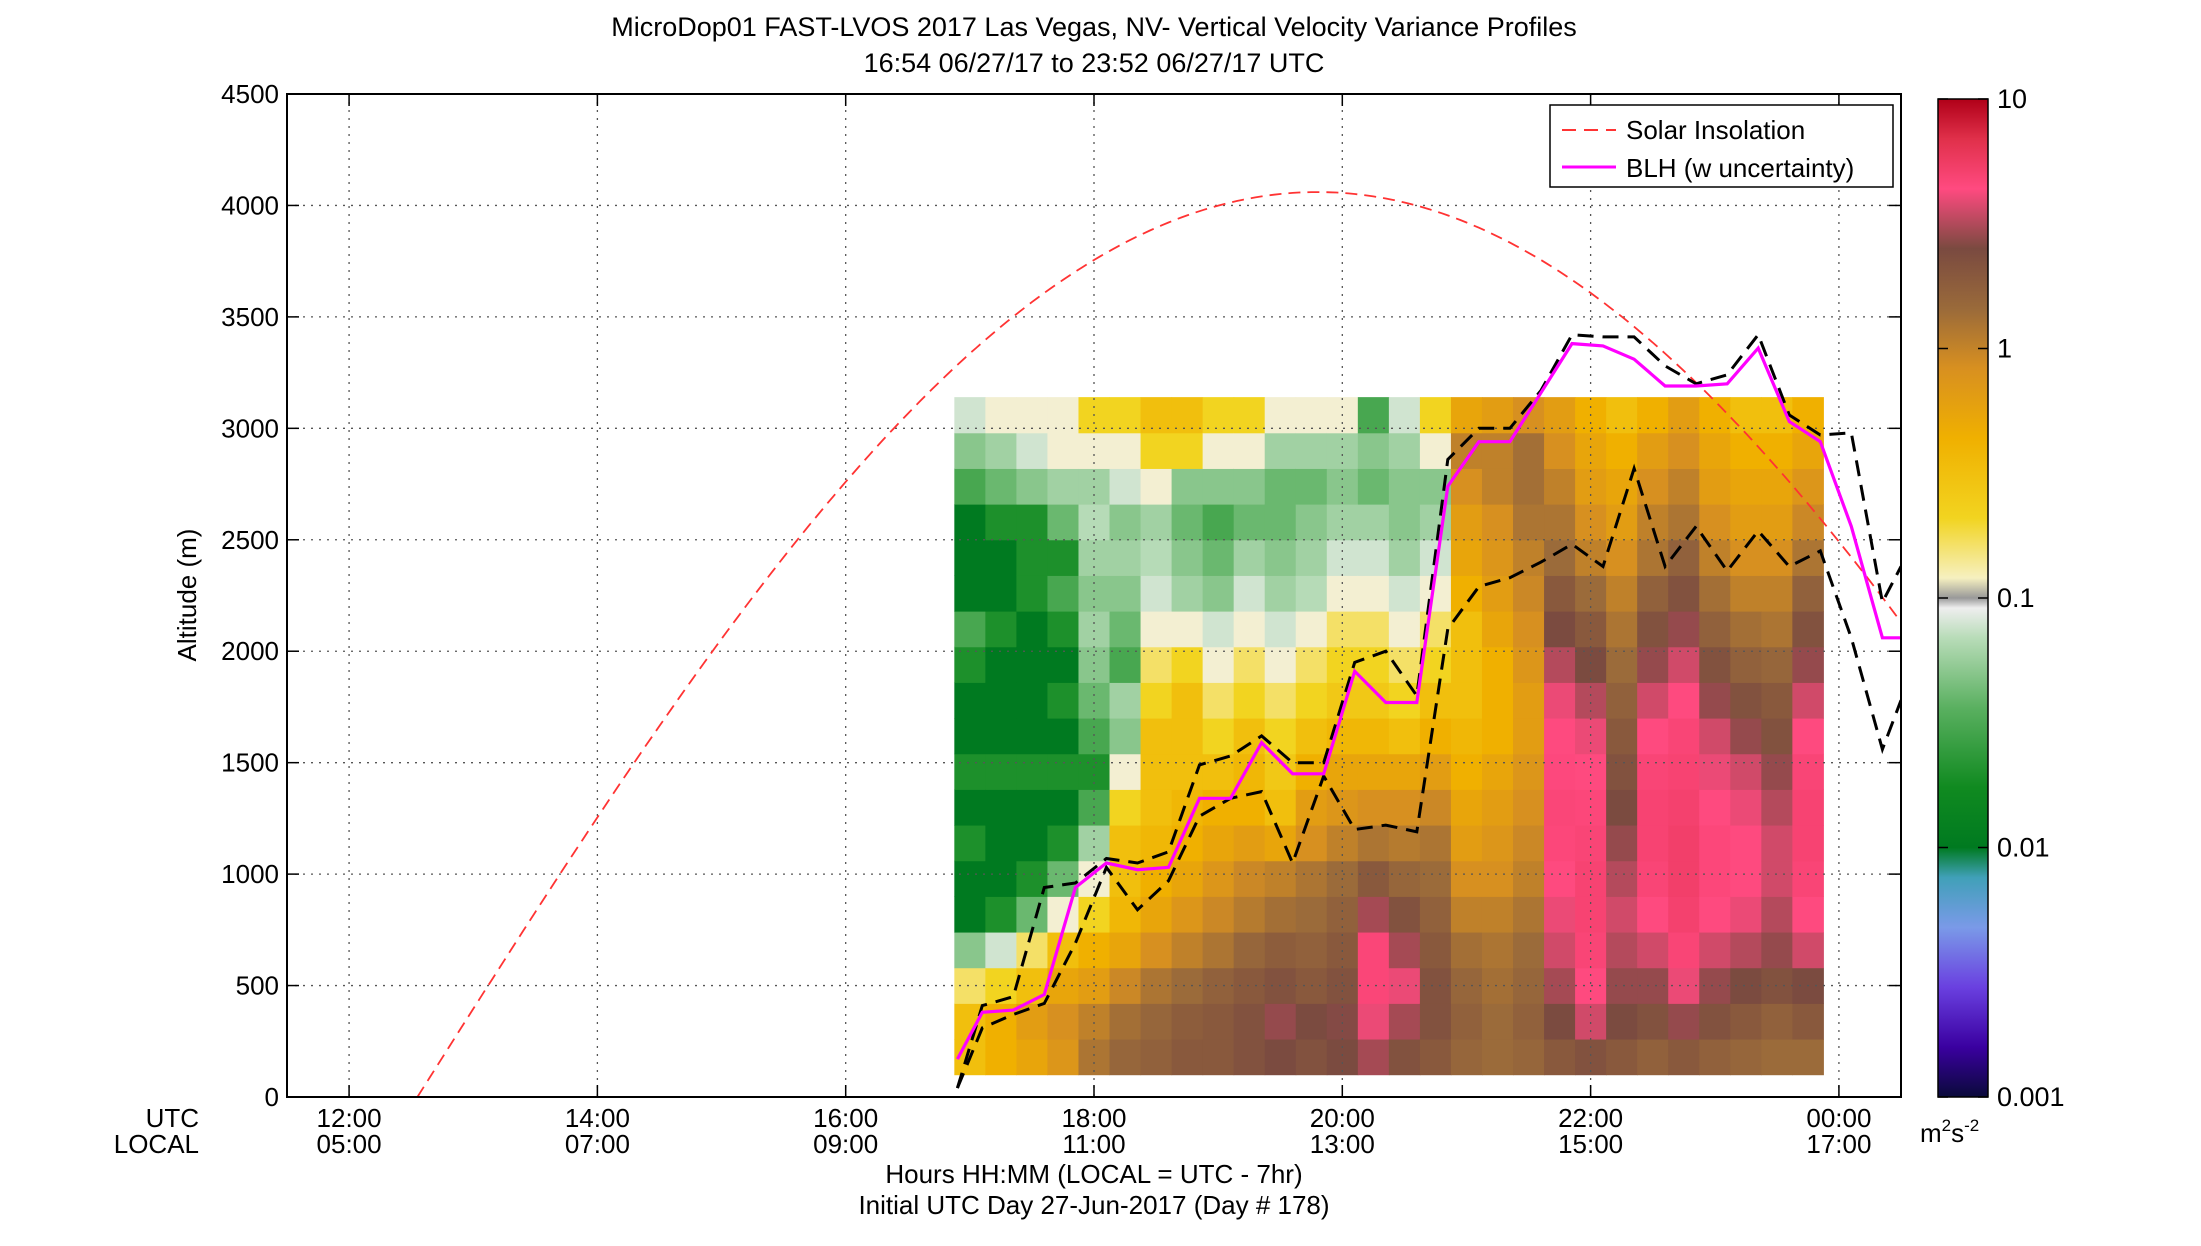 Image resolution: width=2201 pixels, height=1246 pixels. I want to click on colorbar-tick-label: 0.1, so click(2016, 598).